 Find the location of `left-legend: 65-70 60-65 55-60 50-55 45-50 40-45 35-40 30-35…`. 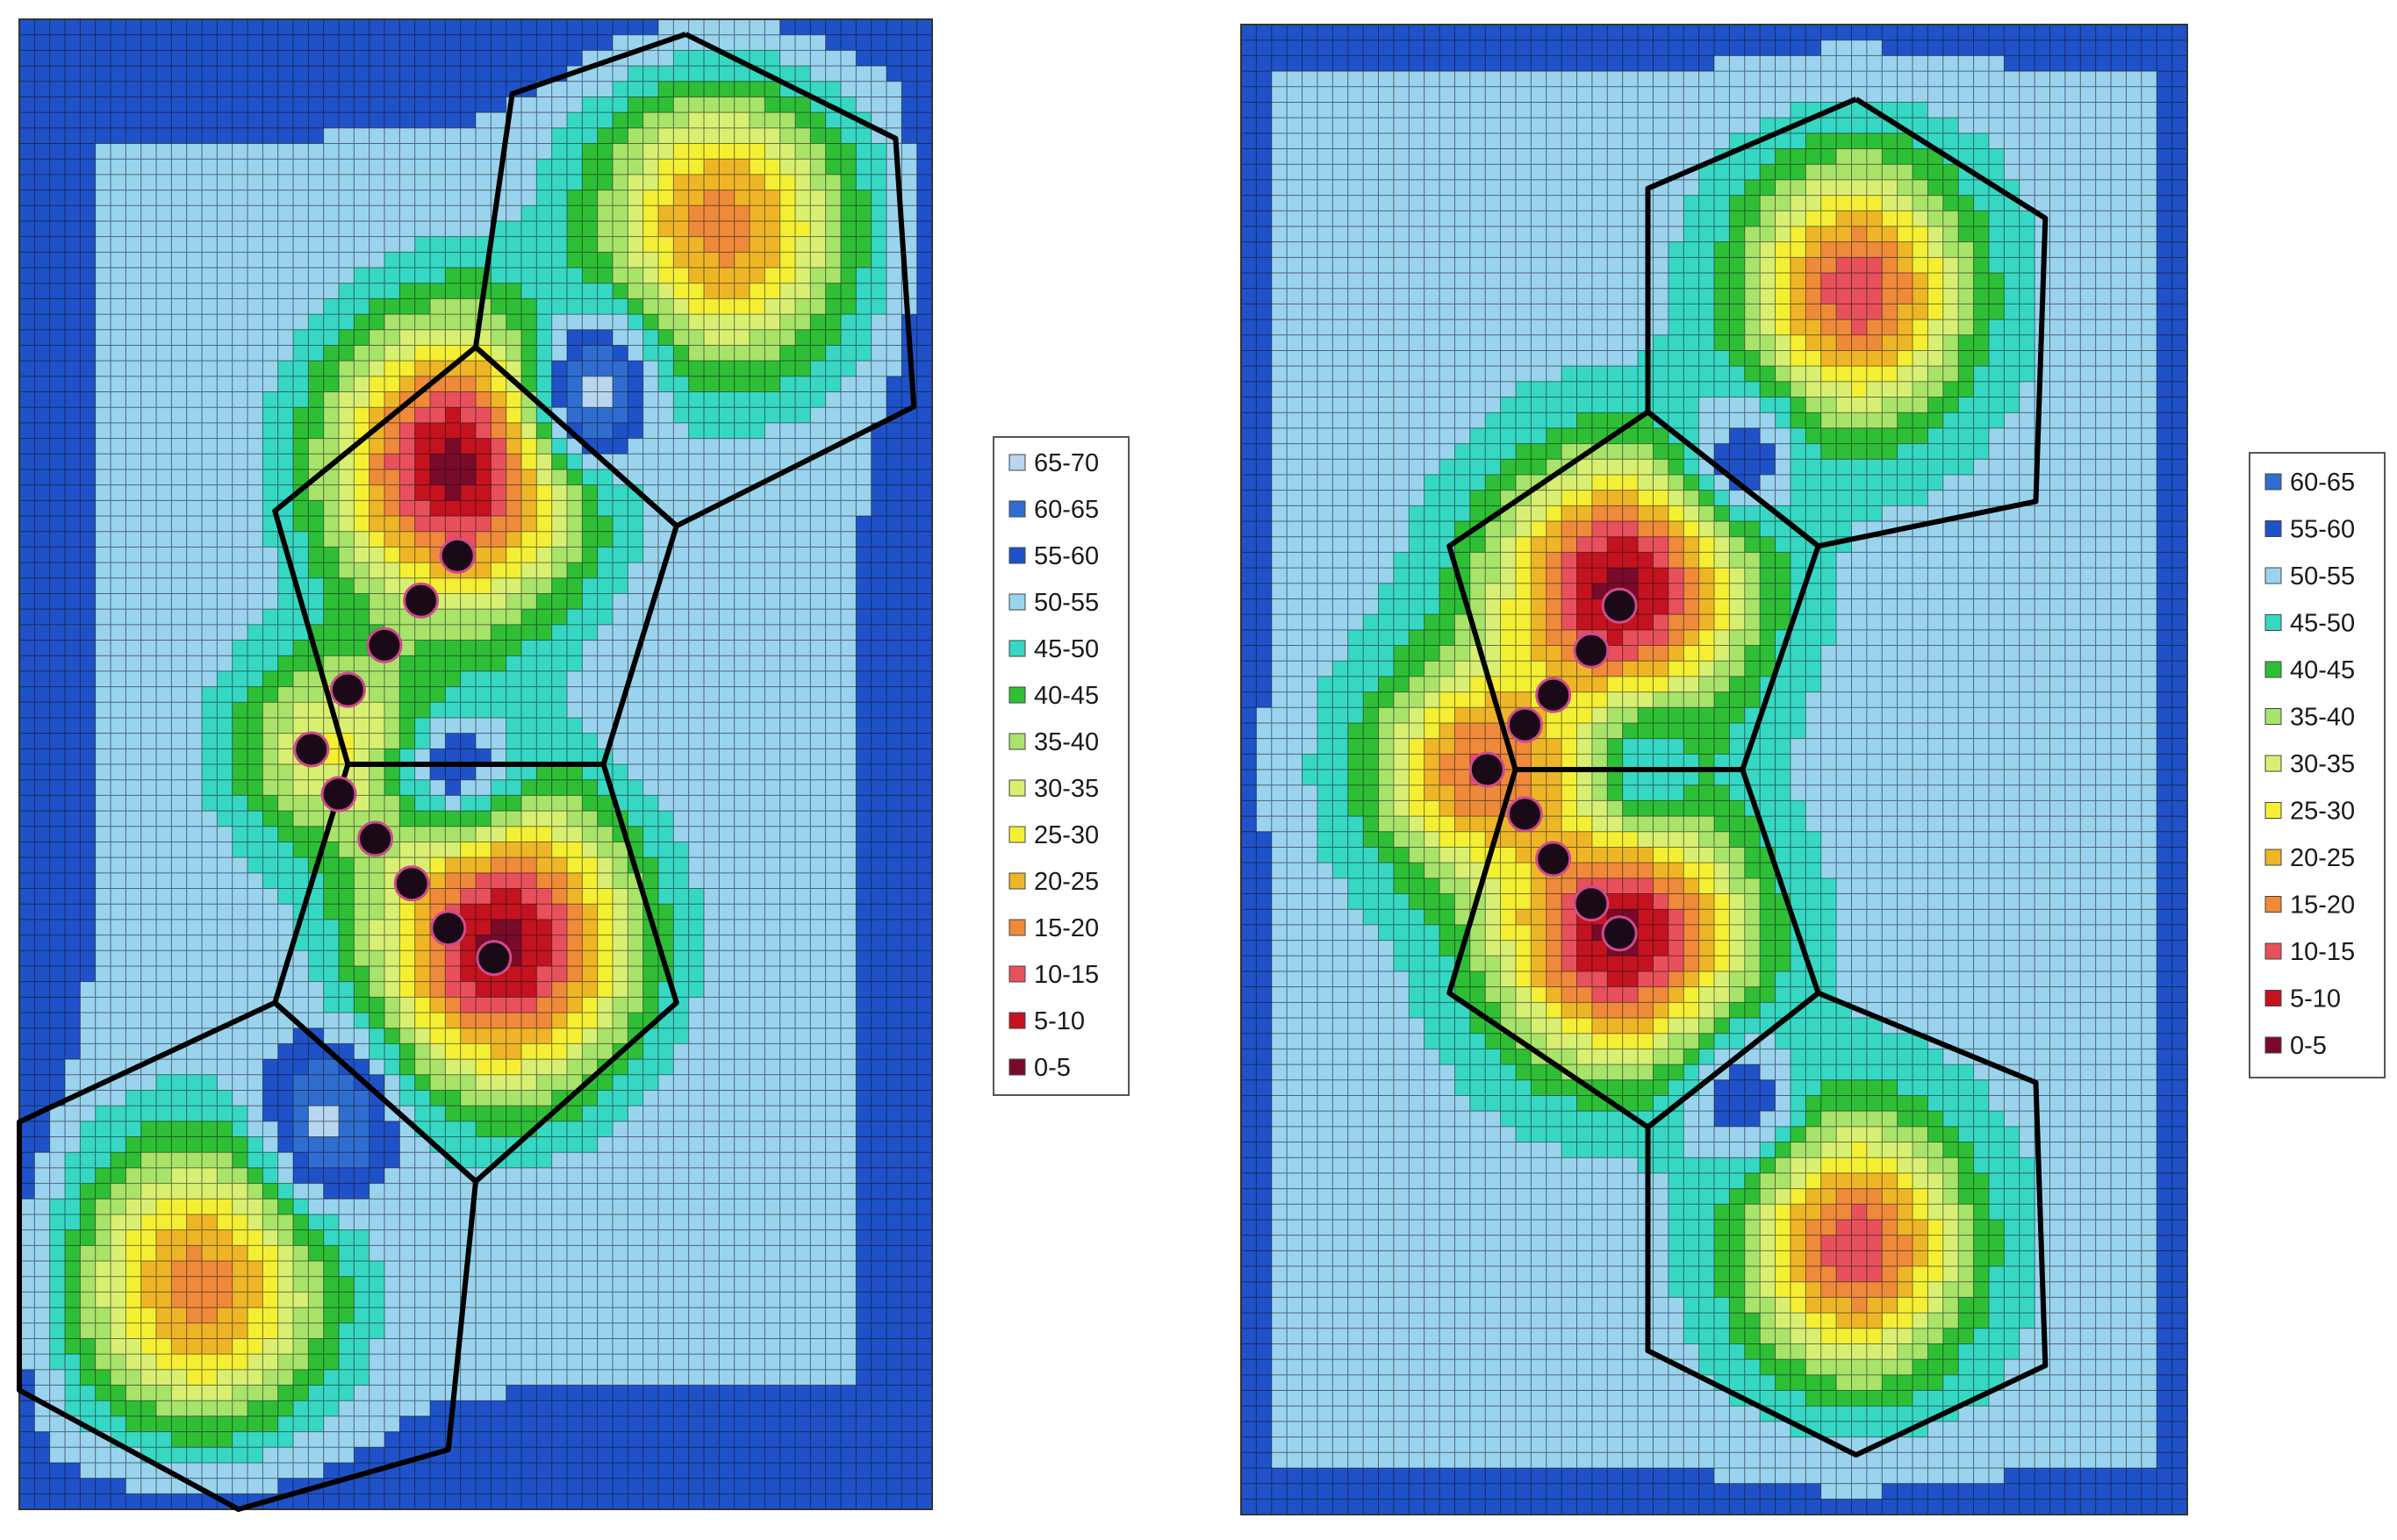

left-legend: 65-70 60-65 55-60 50-55 45-50 40-45 35-40 30-35… is located at coordinates (1062, 766).